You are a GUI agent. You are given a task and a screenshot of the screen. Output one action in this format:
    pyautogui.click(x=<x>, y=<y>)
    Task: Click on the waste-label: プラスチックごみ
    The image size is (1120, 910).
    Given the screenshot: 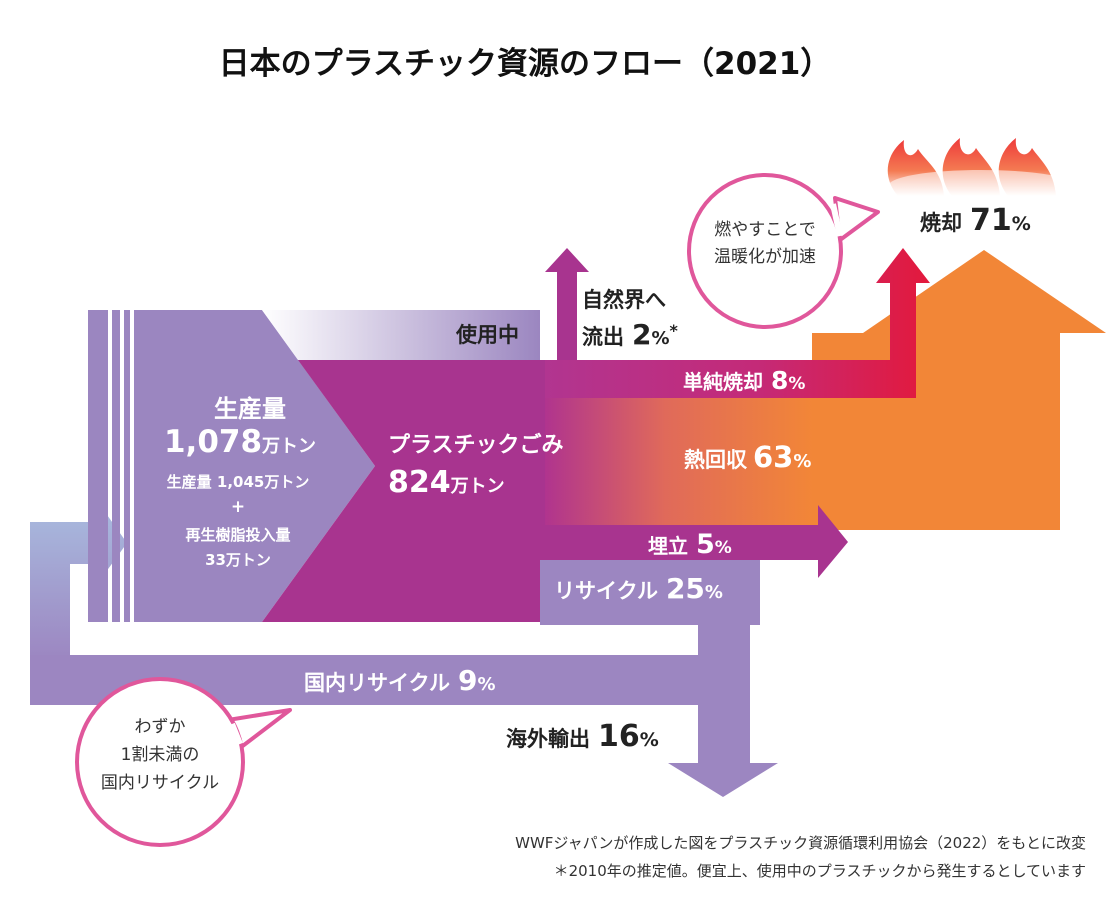 What is the action you would take?
    pyautogui.click(x=476, y=445)
    